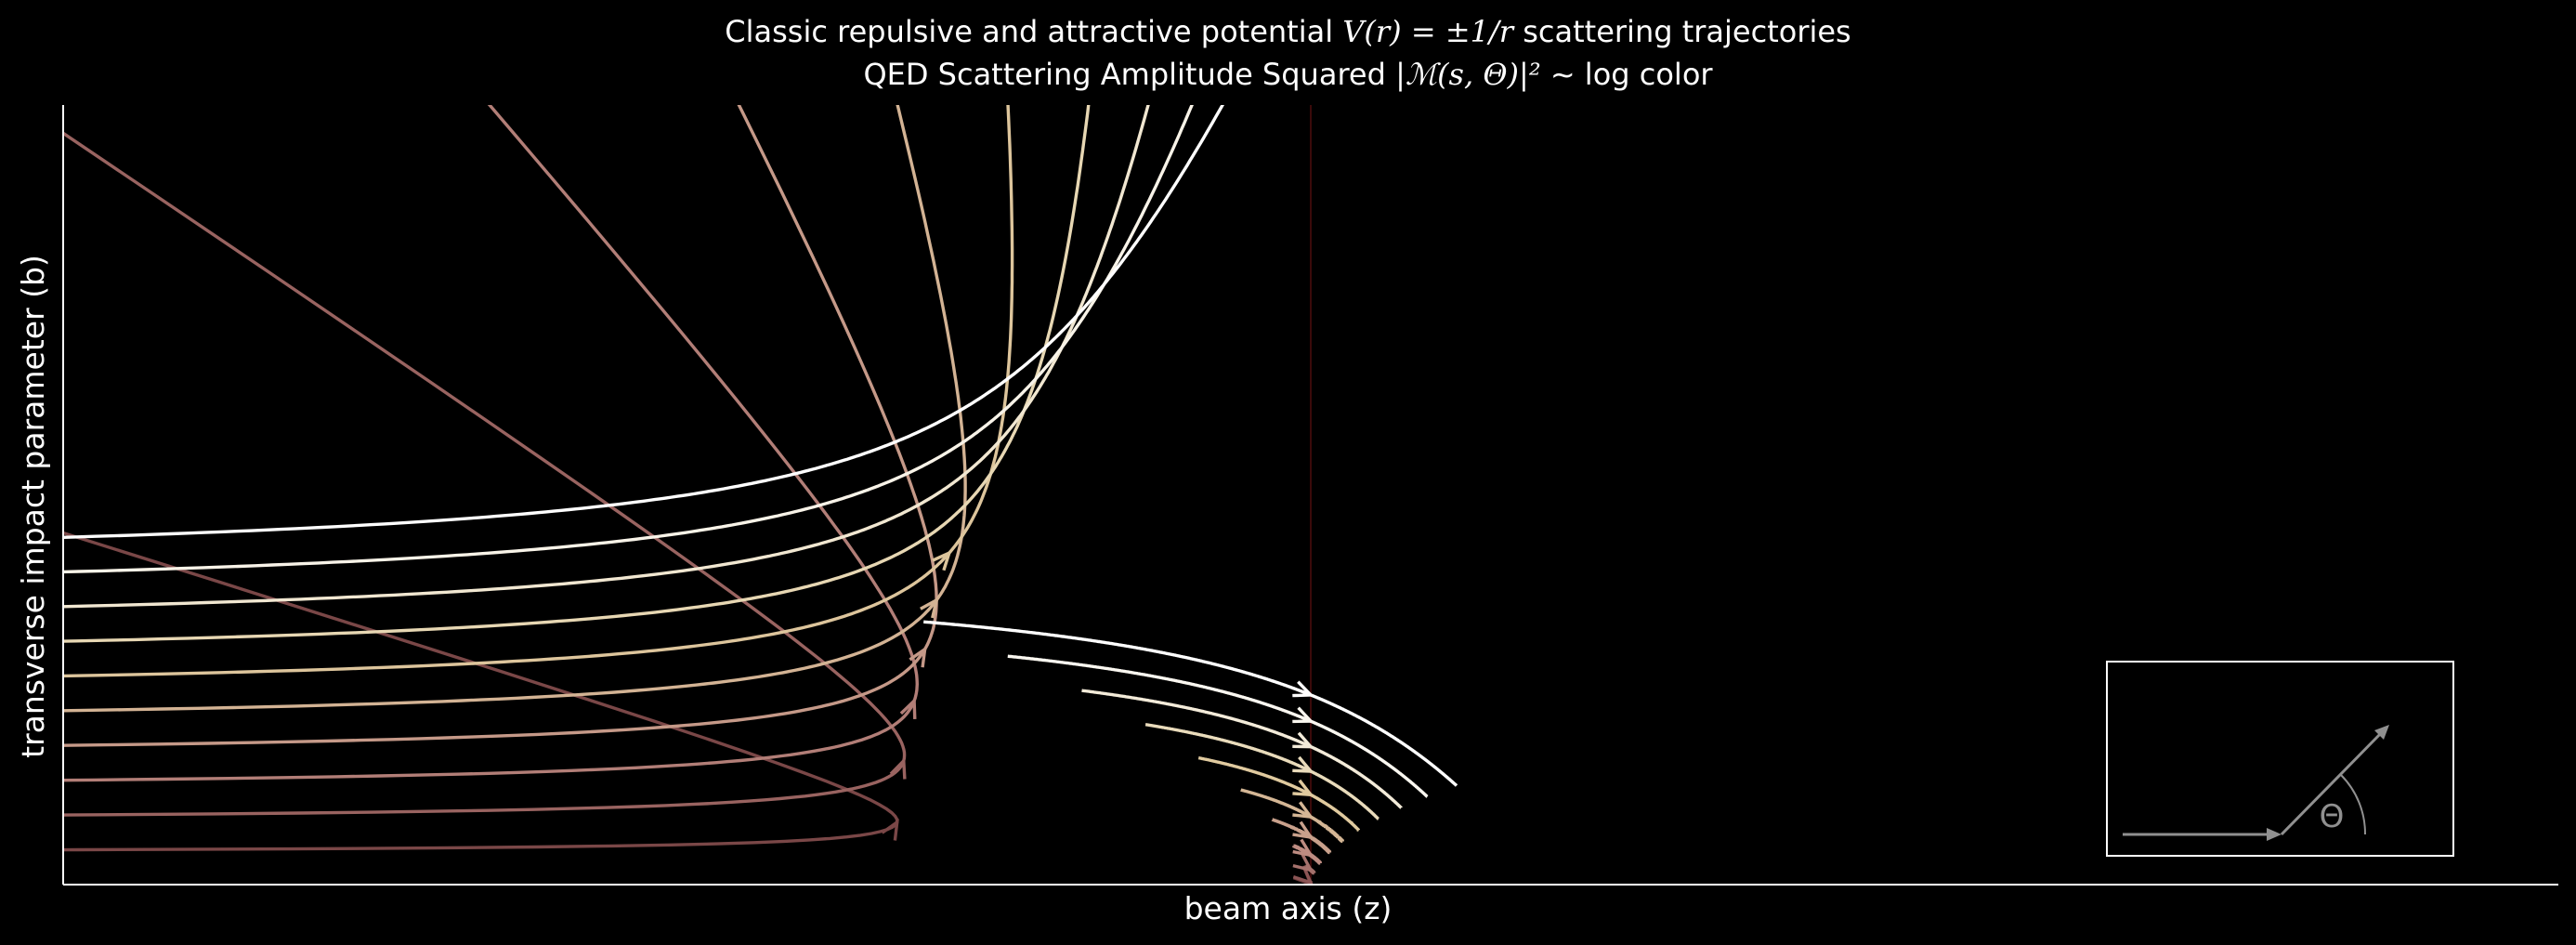  I want to click on deflection-inset: Θ, so click(2280, 759).